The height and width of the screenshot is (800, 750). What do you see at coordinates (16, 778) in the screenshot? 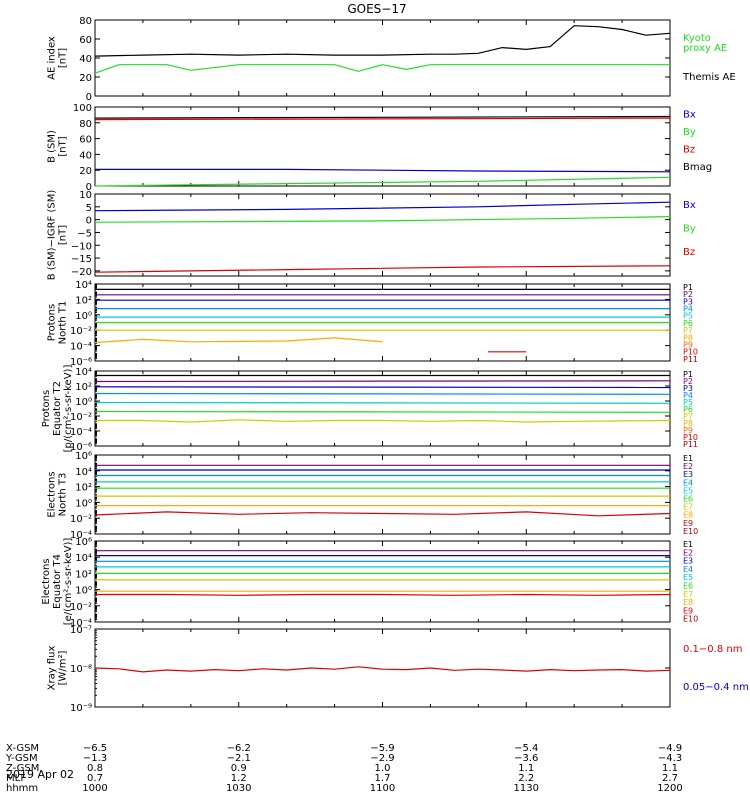
I see `ephemeris-row-label: MLT` at bounding box center [16, 778].